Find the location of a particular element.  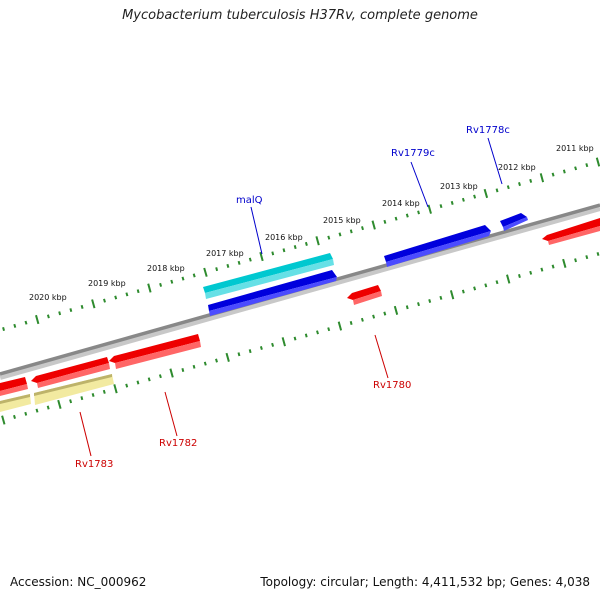

gene-Rv1782-shadow is located at coordinates (158, 355).